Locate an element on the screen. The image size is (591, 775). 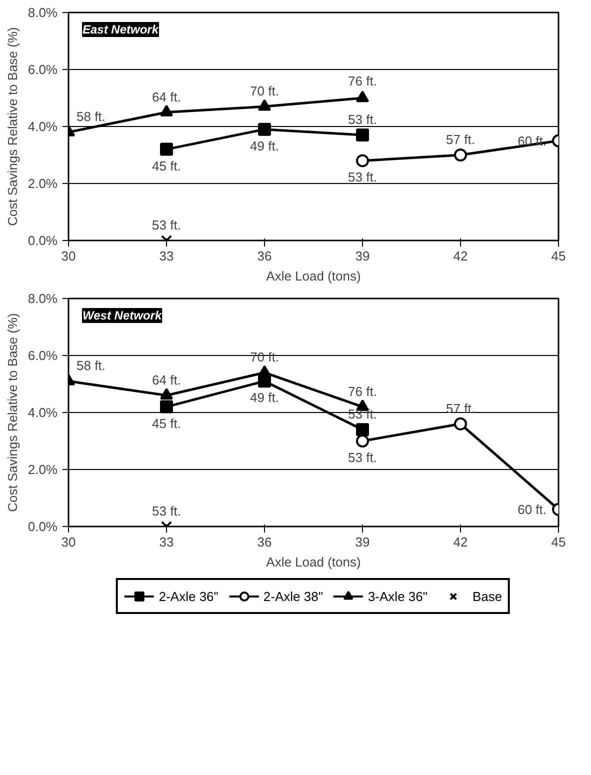
annotation: 60 ft. is located at coordinates (532, 509).